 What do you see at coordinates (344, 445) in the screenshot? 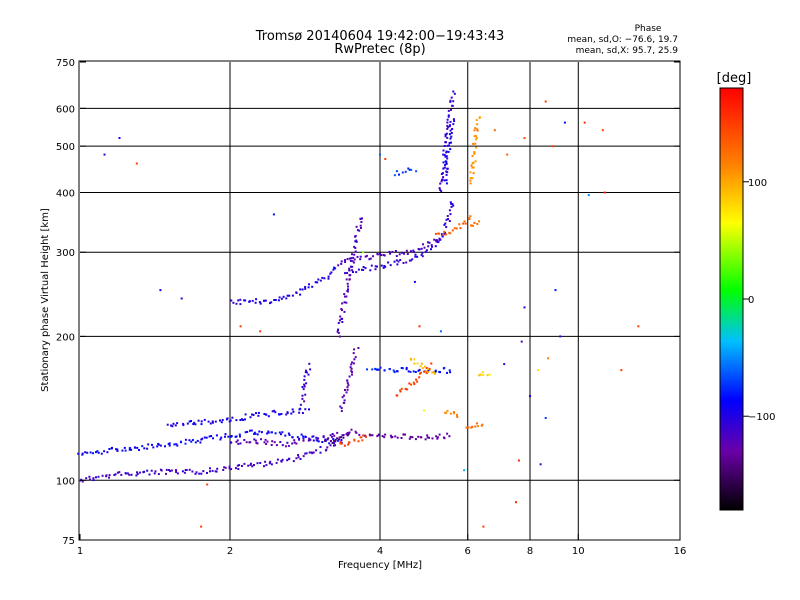
I see `trace-14-point` at bounding box center [344, 445].